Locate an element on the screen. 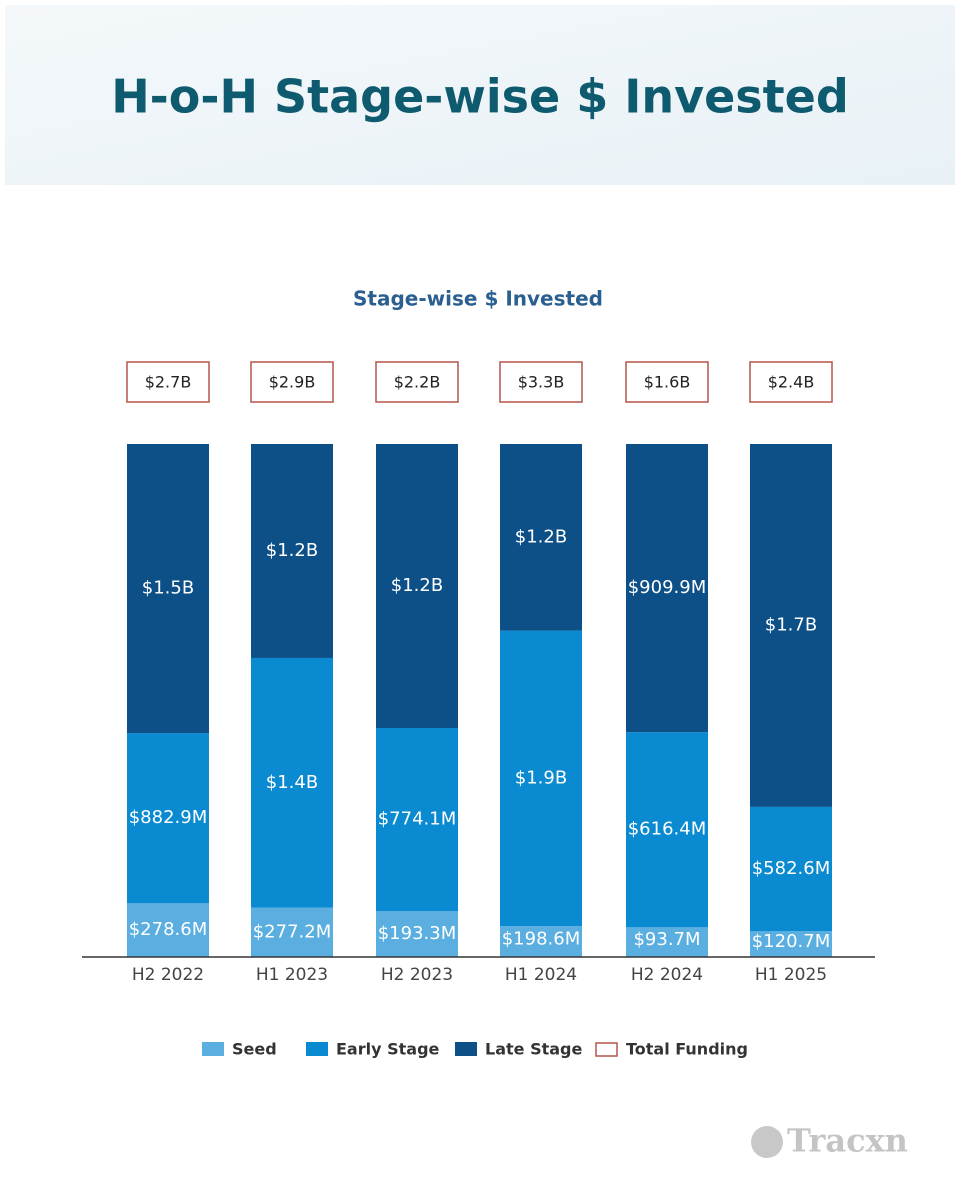 Image resolution: width=960 pixels, height=1204 pixels. page-title: H-o-H Stage-wise $ Invested is located at coordinates (480, 97).